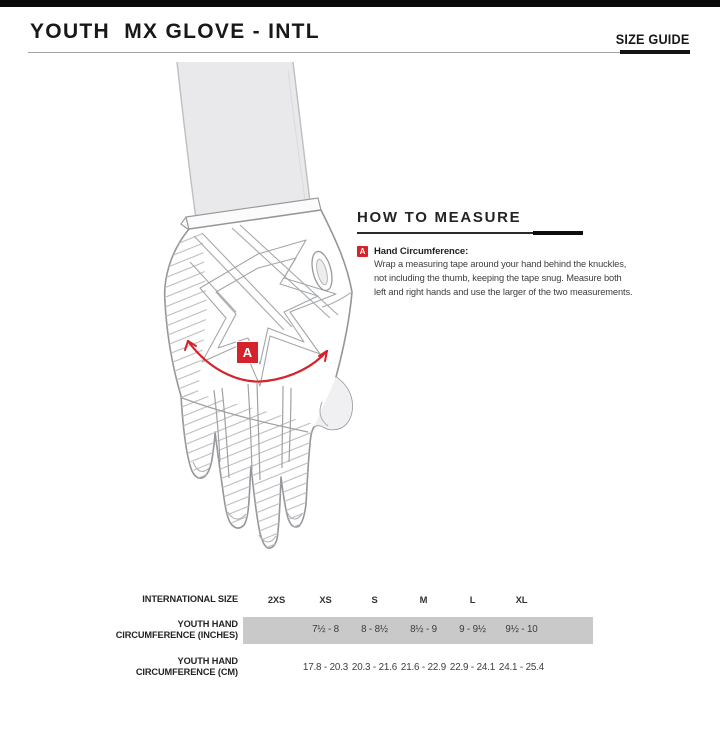 The image size is (720, 735). I want to click on table-row-international-size: INTERNATIONAL SIZE 2XS XS S M L XL, so click(360, 599).